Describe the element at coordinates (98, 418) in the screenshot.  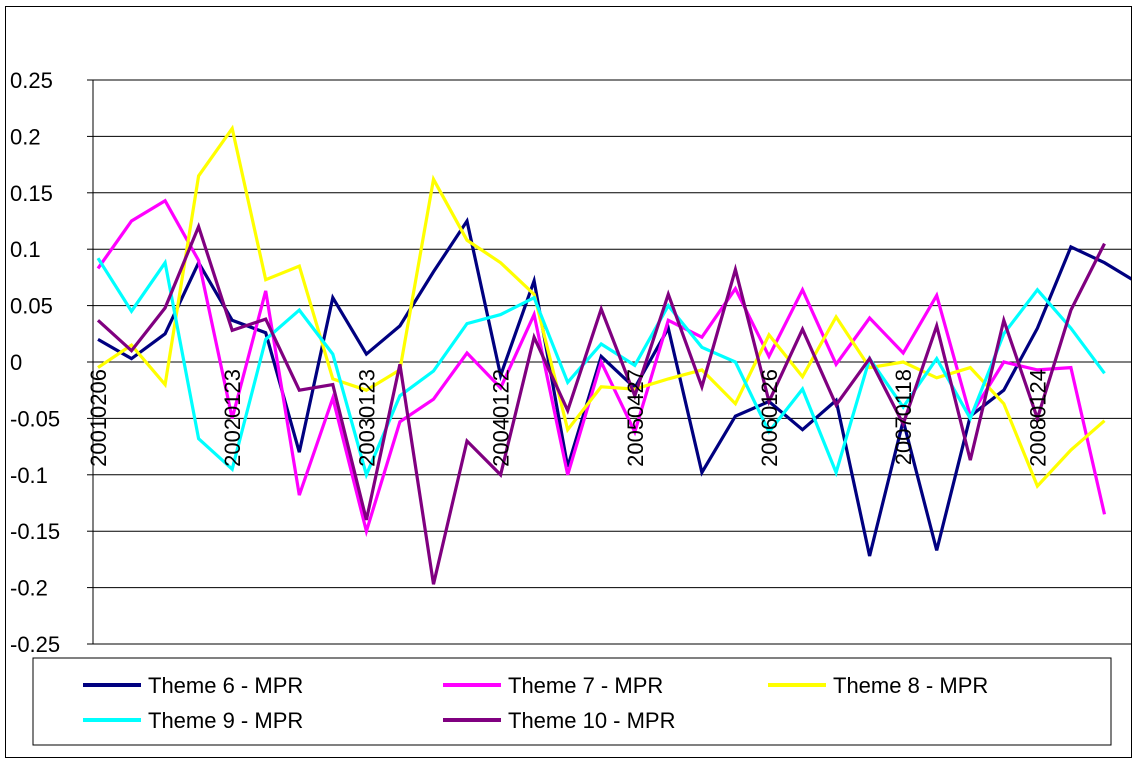
I see `x-tick-label: 20010206` at that location.